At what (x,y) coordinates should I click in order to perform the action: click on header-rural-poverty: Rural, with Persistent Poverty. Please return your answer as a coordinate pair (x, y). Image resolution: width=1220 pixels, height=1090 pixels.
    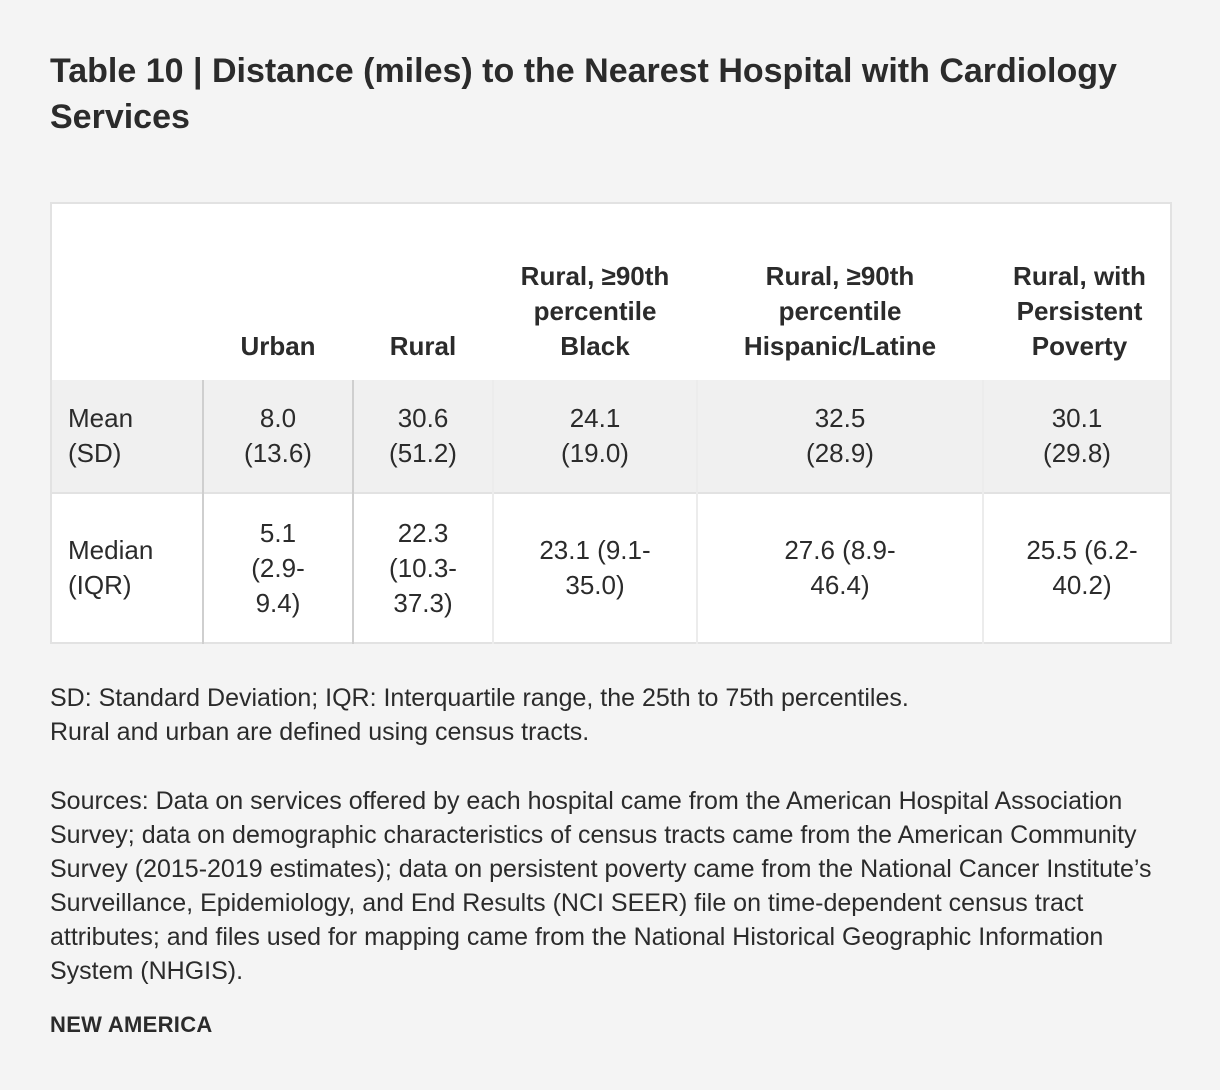
    Looking at the image, I should click on (1077, 291).